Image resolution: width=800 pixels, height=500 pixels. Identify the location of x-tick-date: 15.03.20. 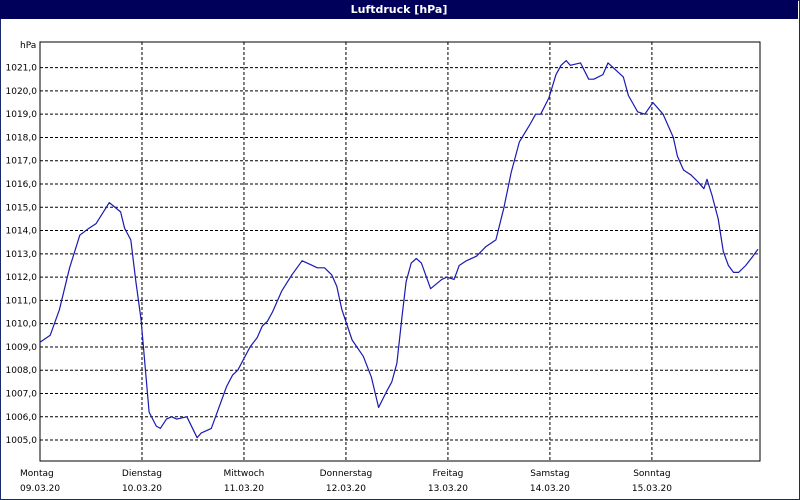
(652, 489).